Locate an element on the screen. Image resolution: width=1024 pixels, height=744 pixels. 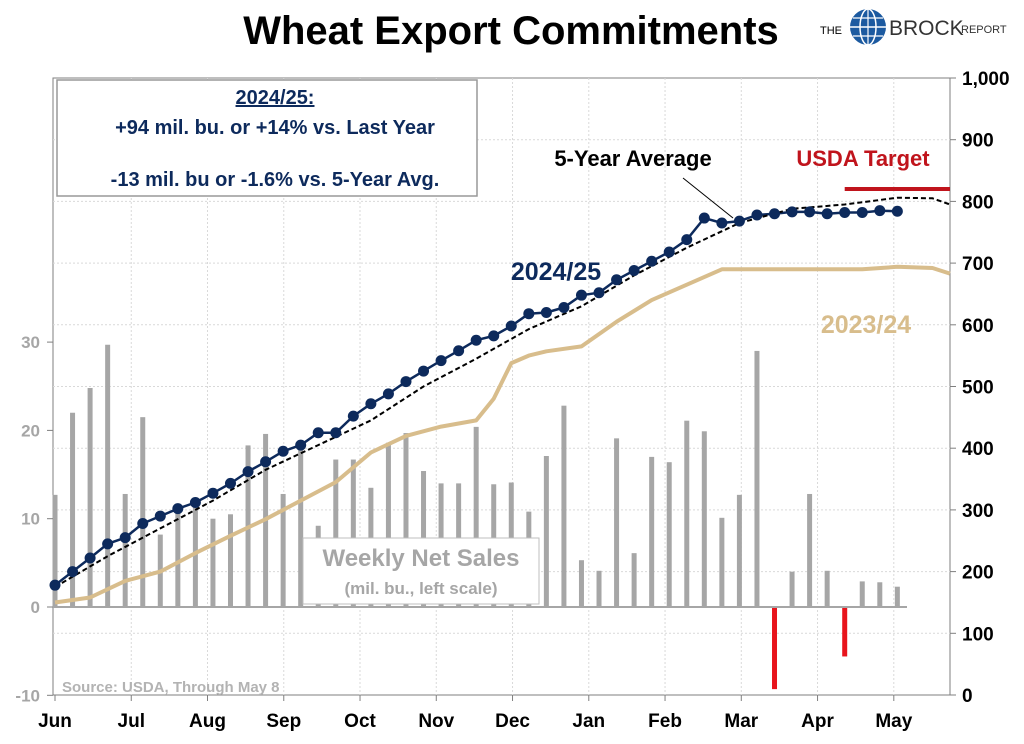
left-axis-label: 0 is located at coordinates (35, 607).